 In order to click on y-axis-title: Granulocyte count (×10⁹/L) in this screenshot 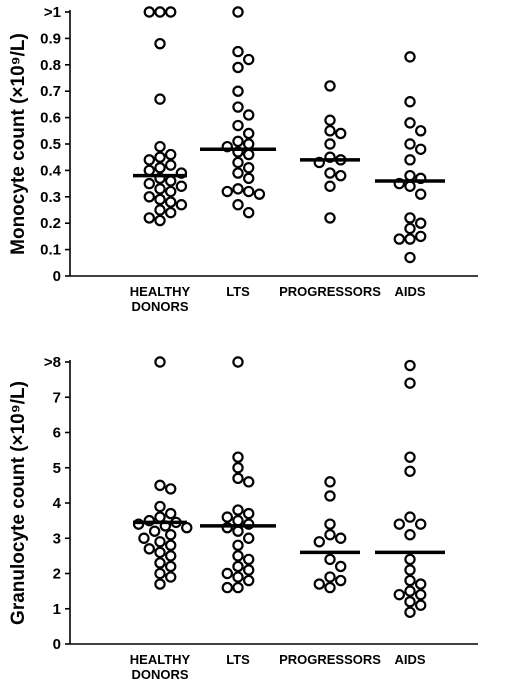, I will do `click(18, 503)`.